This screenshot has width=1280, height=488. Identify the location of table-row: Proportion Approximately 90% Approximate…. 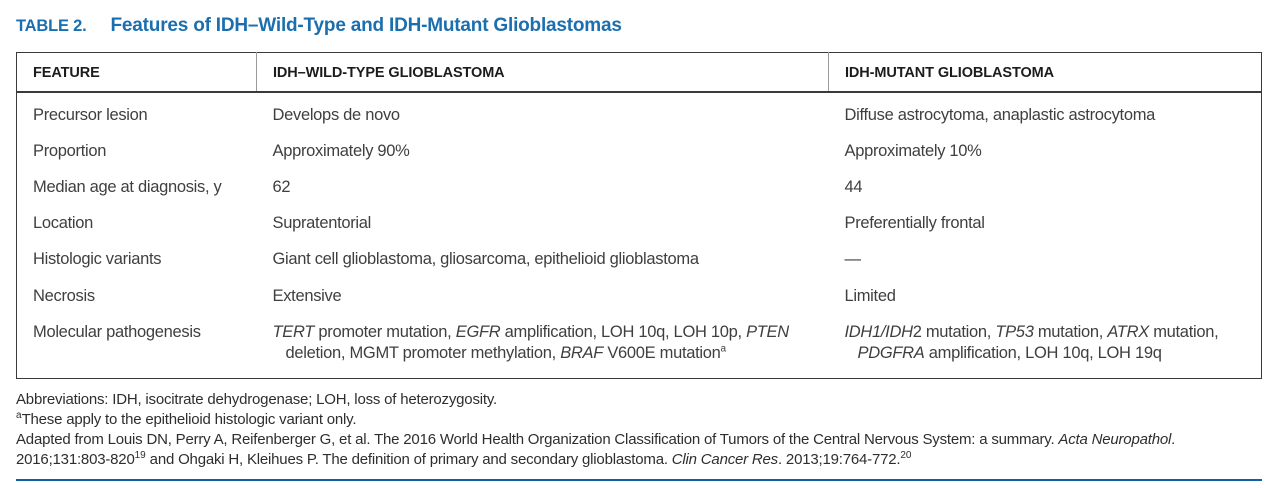
(639, 151).